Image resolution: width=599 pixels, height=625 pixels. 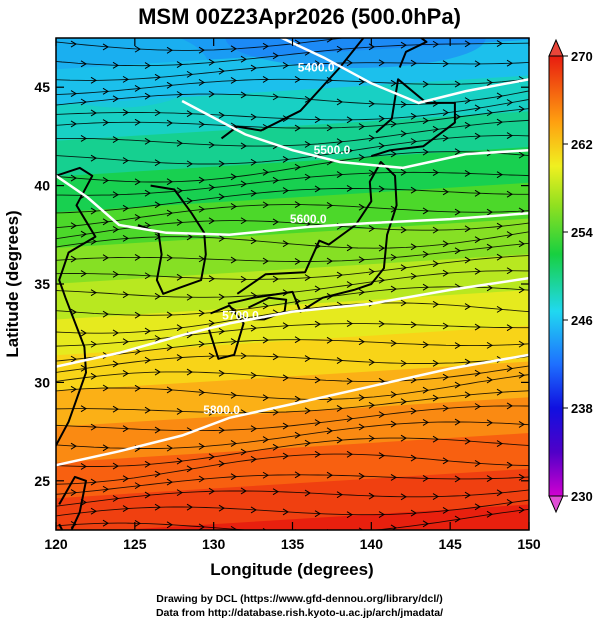 I want to click on contour-label: 5400.0, so click(x=316, y=67).